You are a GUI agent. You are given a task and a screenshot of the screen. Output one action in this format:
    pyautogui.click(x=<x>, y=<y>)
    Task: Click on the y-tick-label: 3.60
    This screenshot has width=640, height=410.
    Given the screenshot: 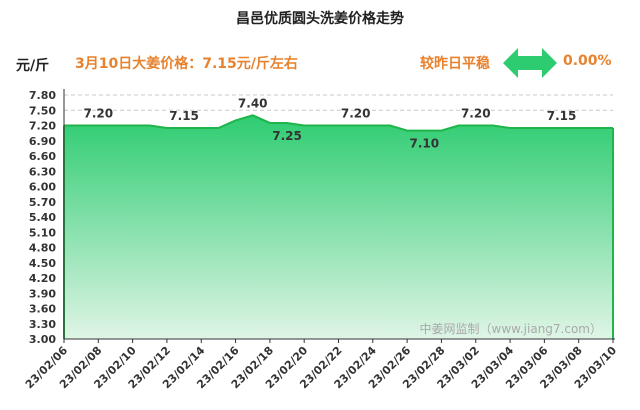 What is the action you would take?
    pyautogui.click(x=42, y=309)
    